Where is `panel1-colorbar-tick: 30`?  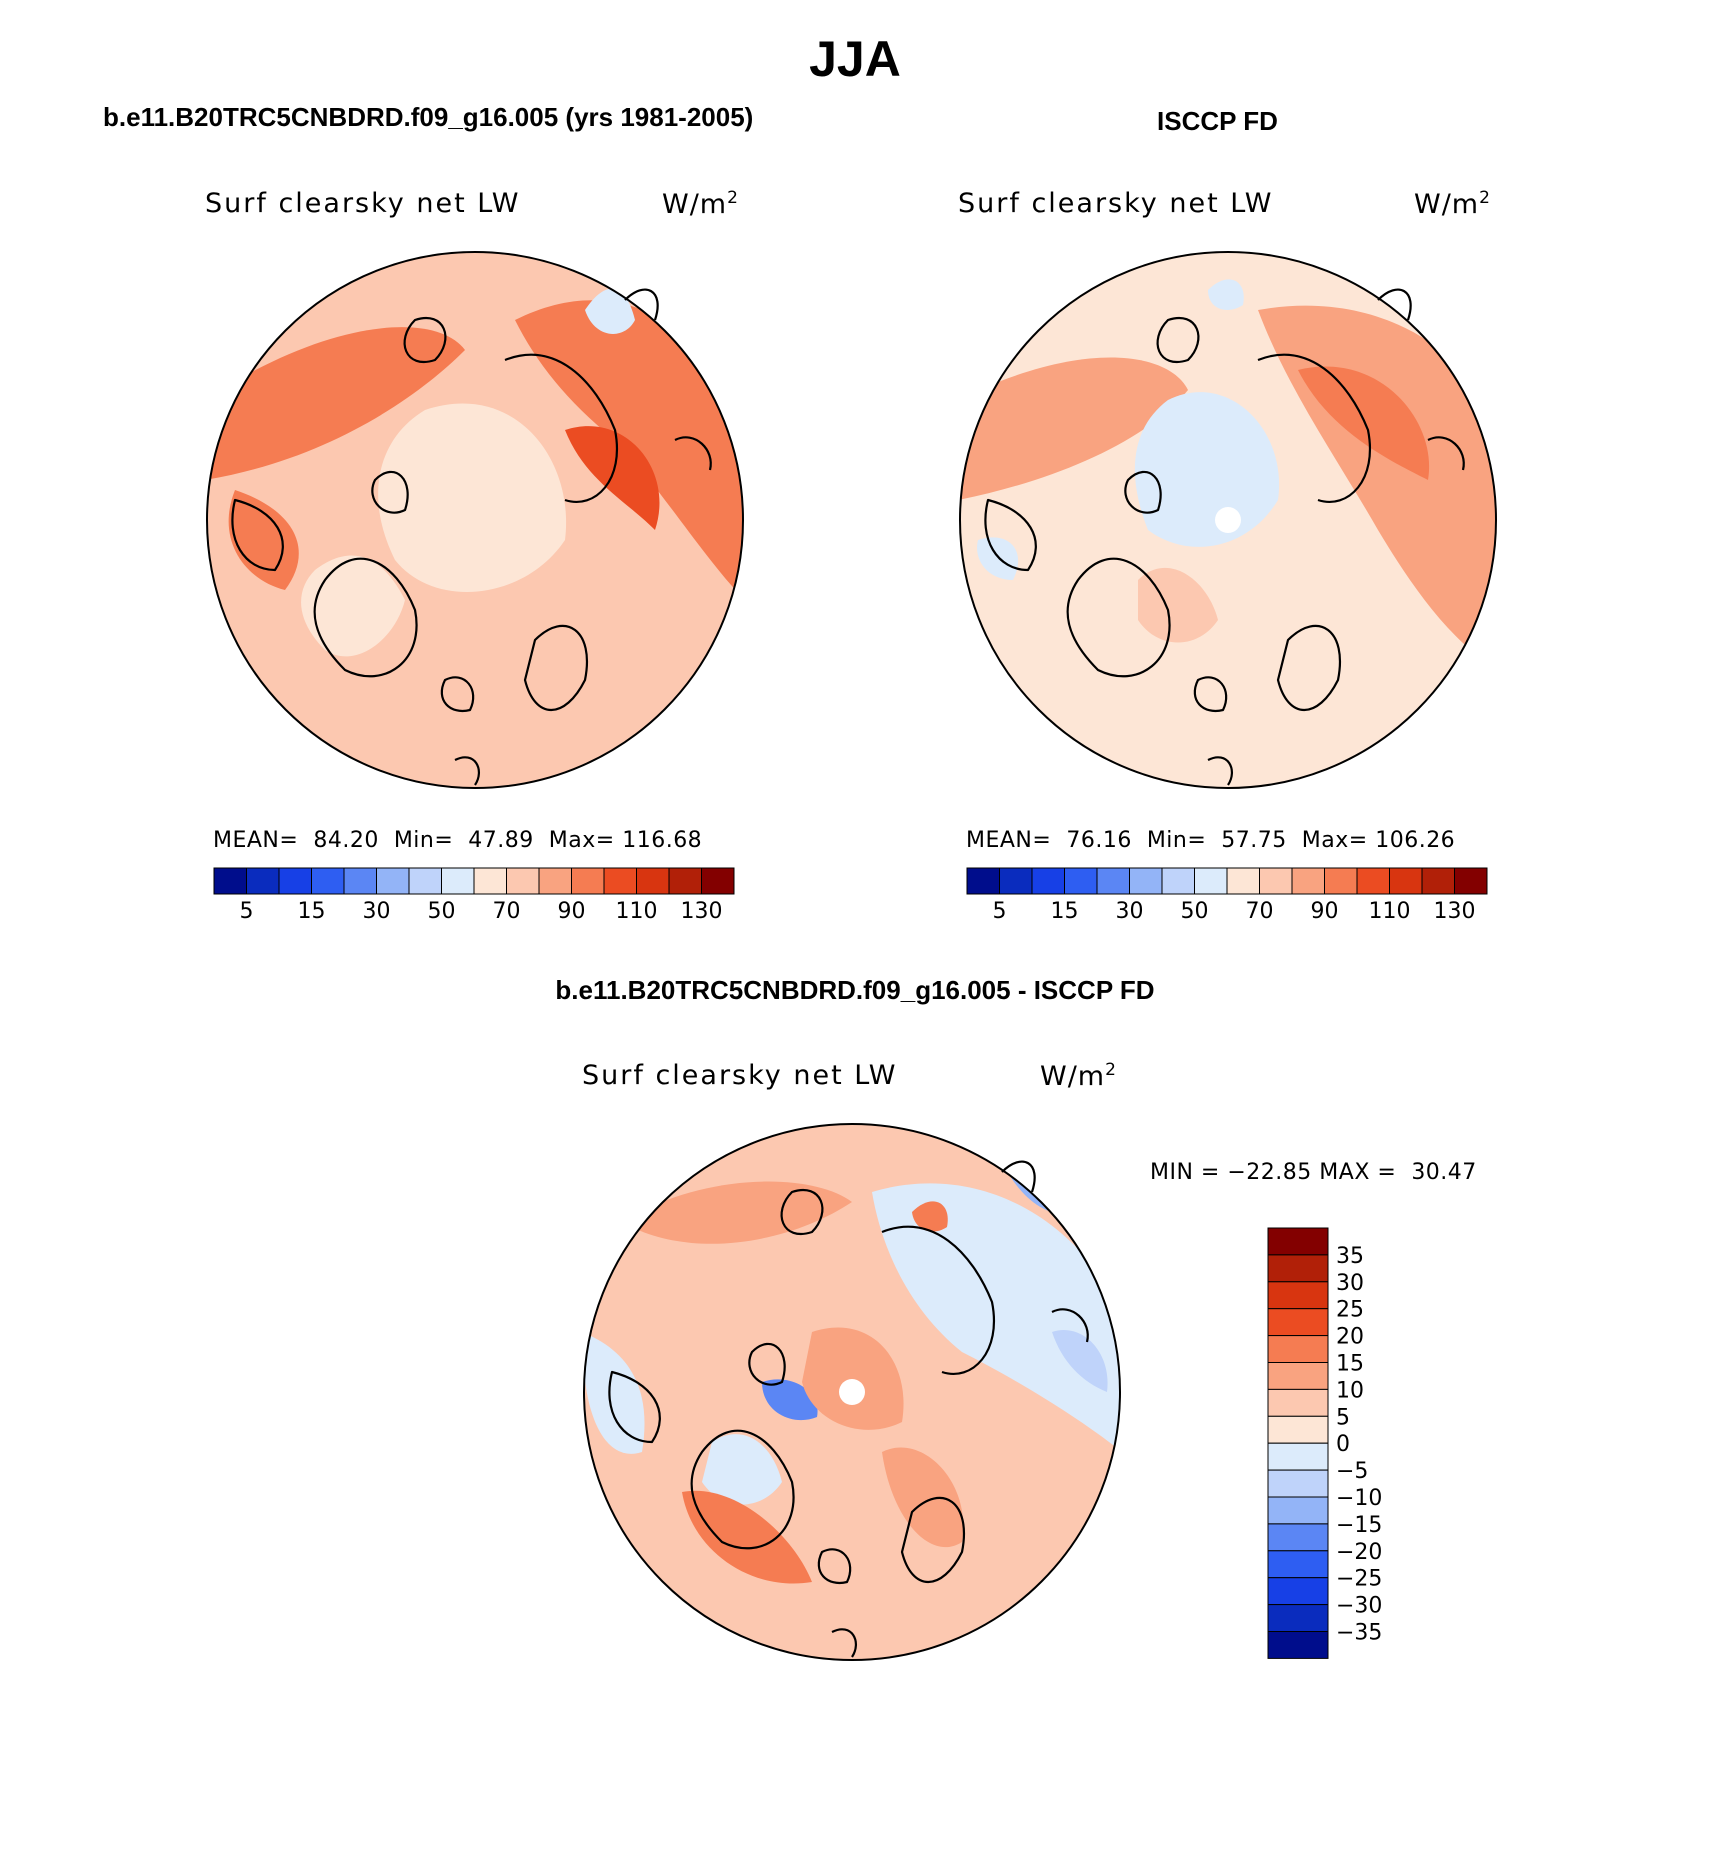 panel1-colorbar-tick: 30 is located at coordinates (377, 911).